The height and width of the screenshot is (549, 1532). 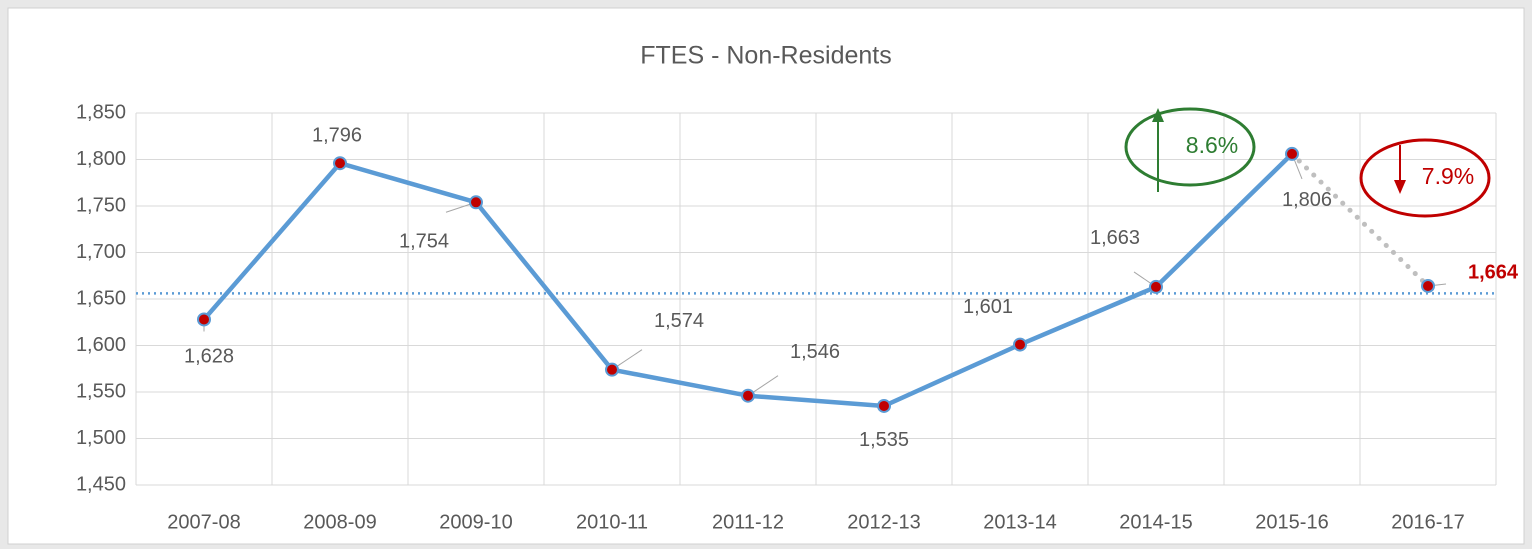 What do you see at coordinates (883, 522) in the screenshot?
I see `x-tick-label: 2012-13` at bounding box center [883, 522].